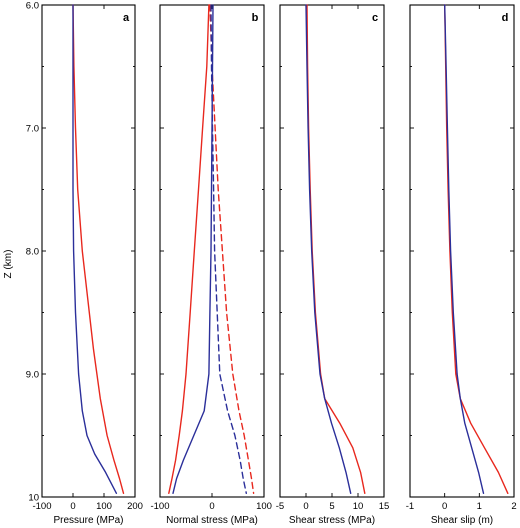 The width and height of the screenshot is (520, 528). What do you see at coordinates (384, 506) in the screenshot?
I see `x-tick-label: 15` at bounding box center [384, 506].